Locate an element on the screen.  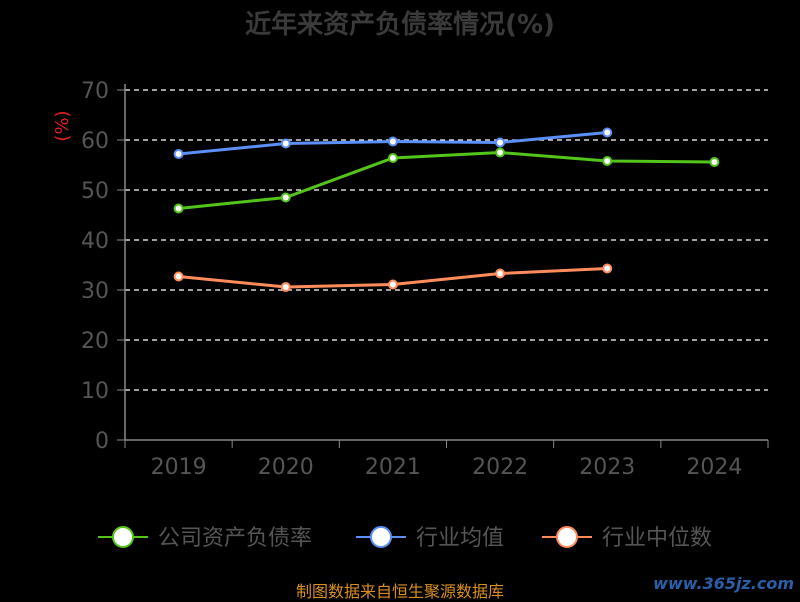
legend-label: 行业中位数 is located at coordinates (657, 538).